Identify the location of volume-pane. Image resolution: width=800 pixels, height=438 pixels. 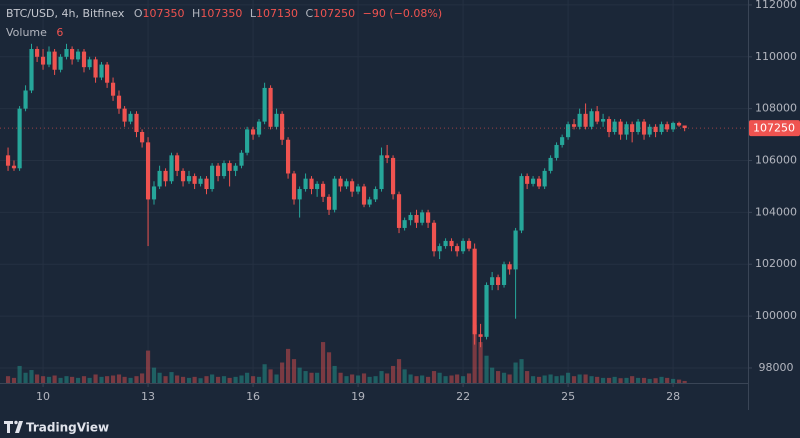
(346, 354).